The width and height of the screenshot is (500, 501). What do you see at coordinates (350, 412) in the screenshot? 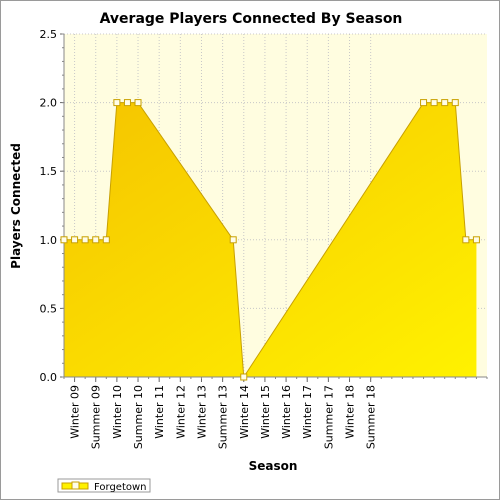
I see `x-tick-label: Winter 18` at bounding box center [350, 412].